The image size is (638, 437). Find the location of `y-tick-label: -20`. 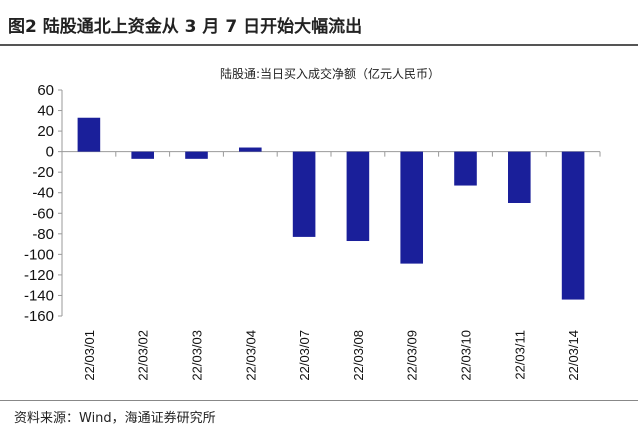

y-tick-label: -20 is located at coordinates (43, 172).